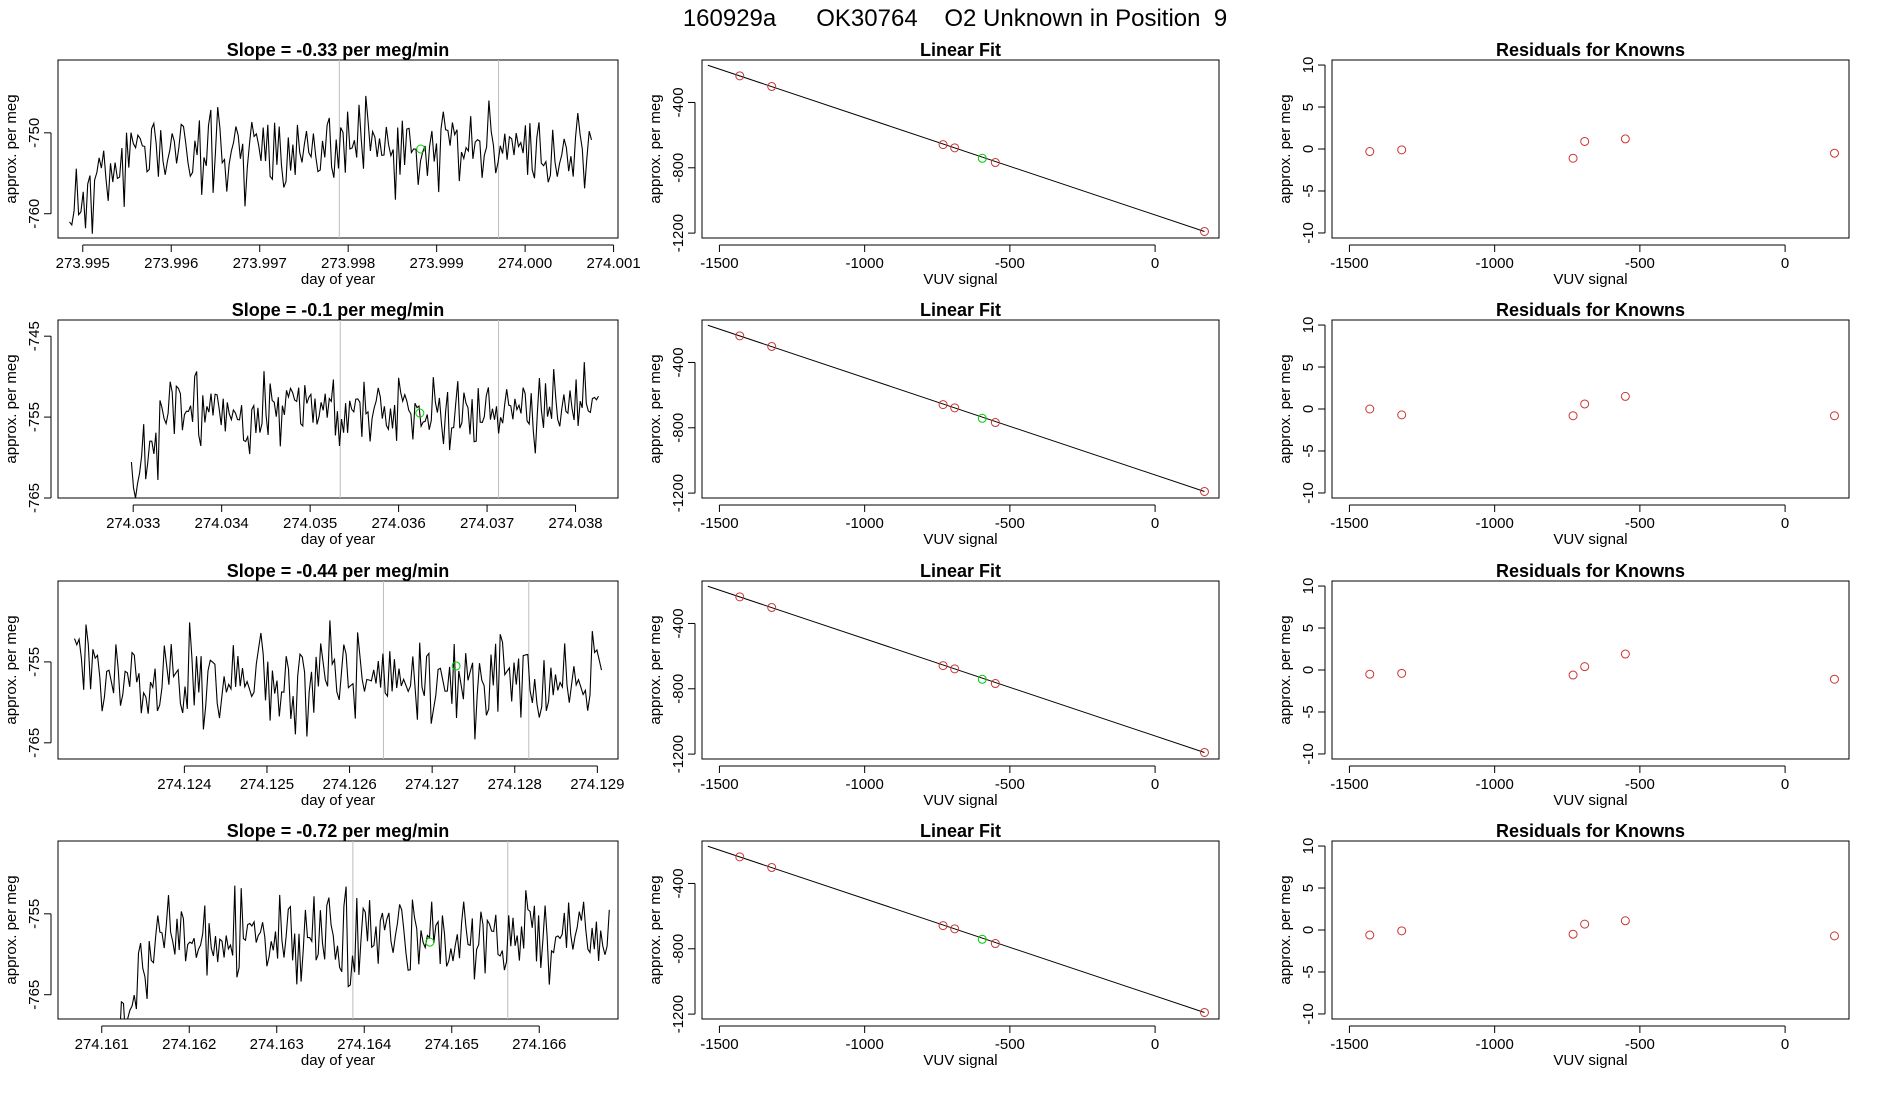 This screenshot has width=1900, height=1100. What do you see at coordinates (1590, 1060) in the screenshot?
I see `resid-panel-3-x-label: VUV signal` at bounding box center [1590, 1060].